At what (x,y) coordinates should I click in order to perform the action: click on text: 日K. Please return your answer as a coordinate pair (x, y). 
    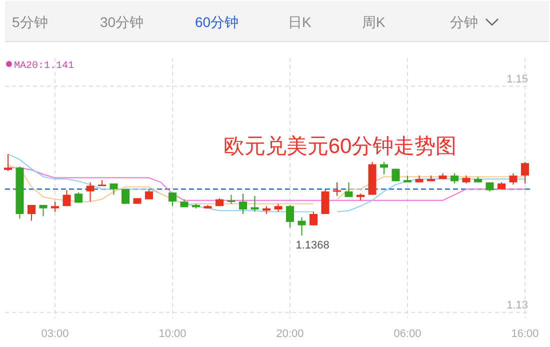
    Looking at the image, I should click on (300, 22).